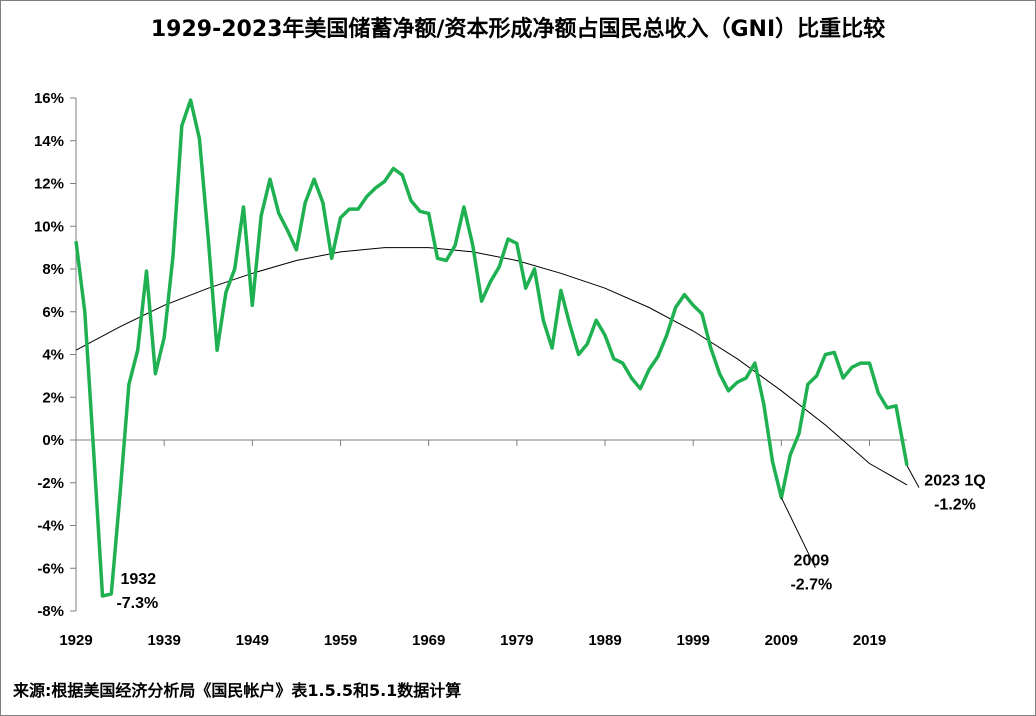 Image resolution: width=1036 pixels, height=716 pixels. Describe the element at coordinates (49, 98) in the screenshot. I see `y-tick-label: 16%` at that location.